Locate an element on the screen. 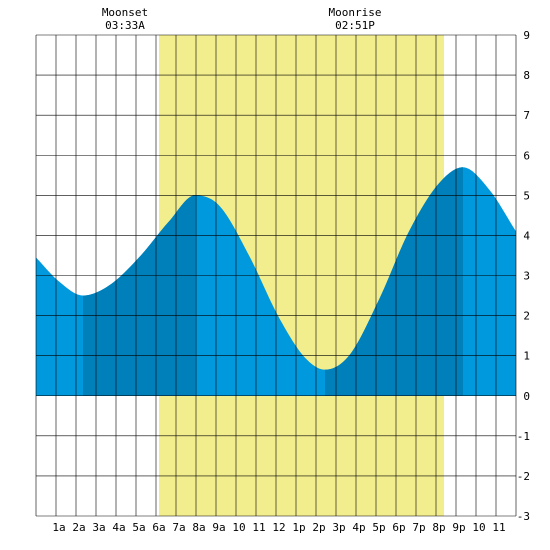 Image resolution: width=550 pixels, height=550 pixels. y-tick-label: -2 is located at coordinates (523, 476).